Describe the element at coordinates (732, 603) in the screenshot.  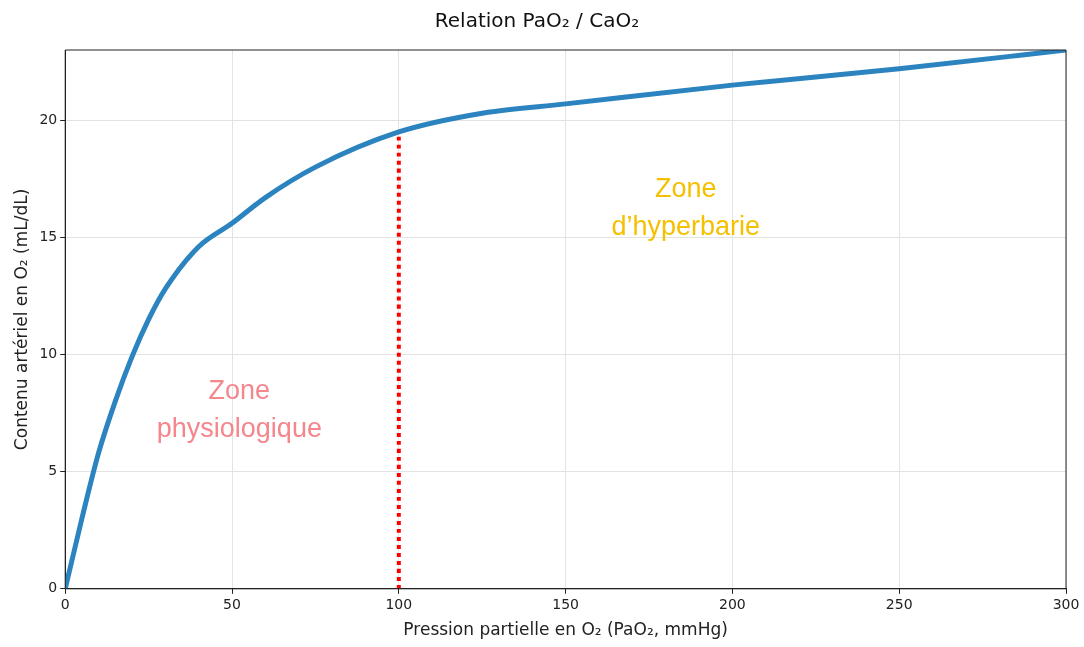
I see `x-tick-label: 200` at that location.